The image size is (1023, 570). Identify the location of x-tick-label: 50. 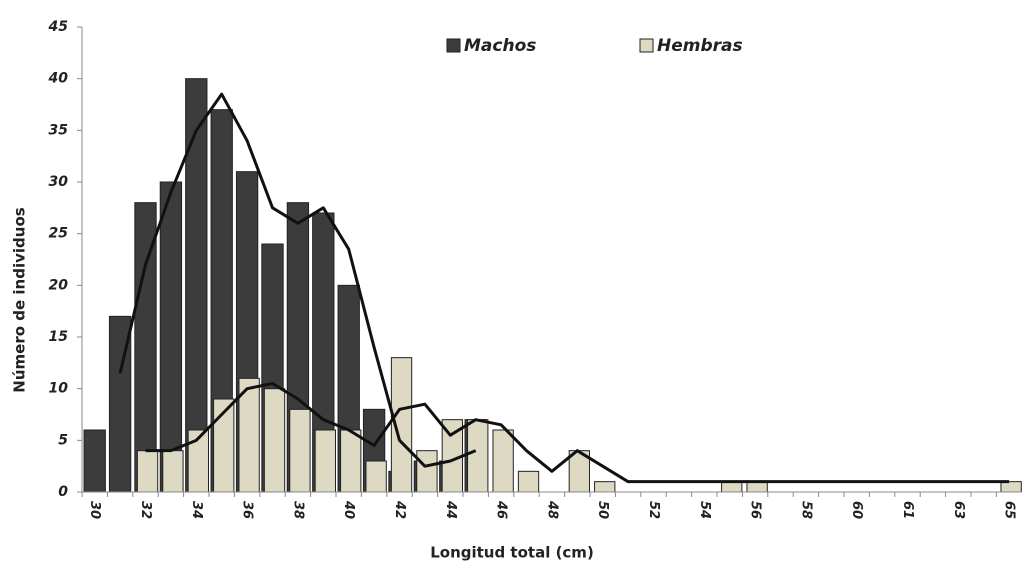
(602, 510).